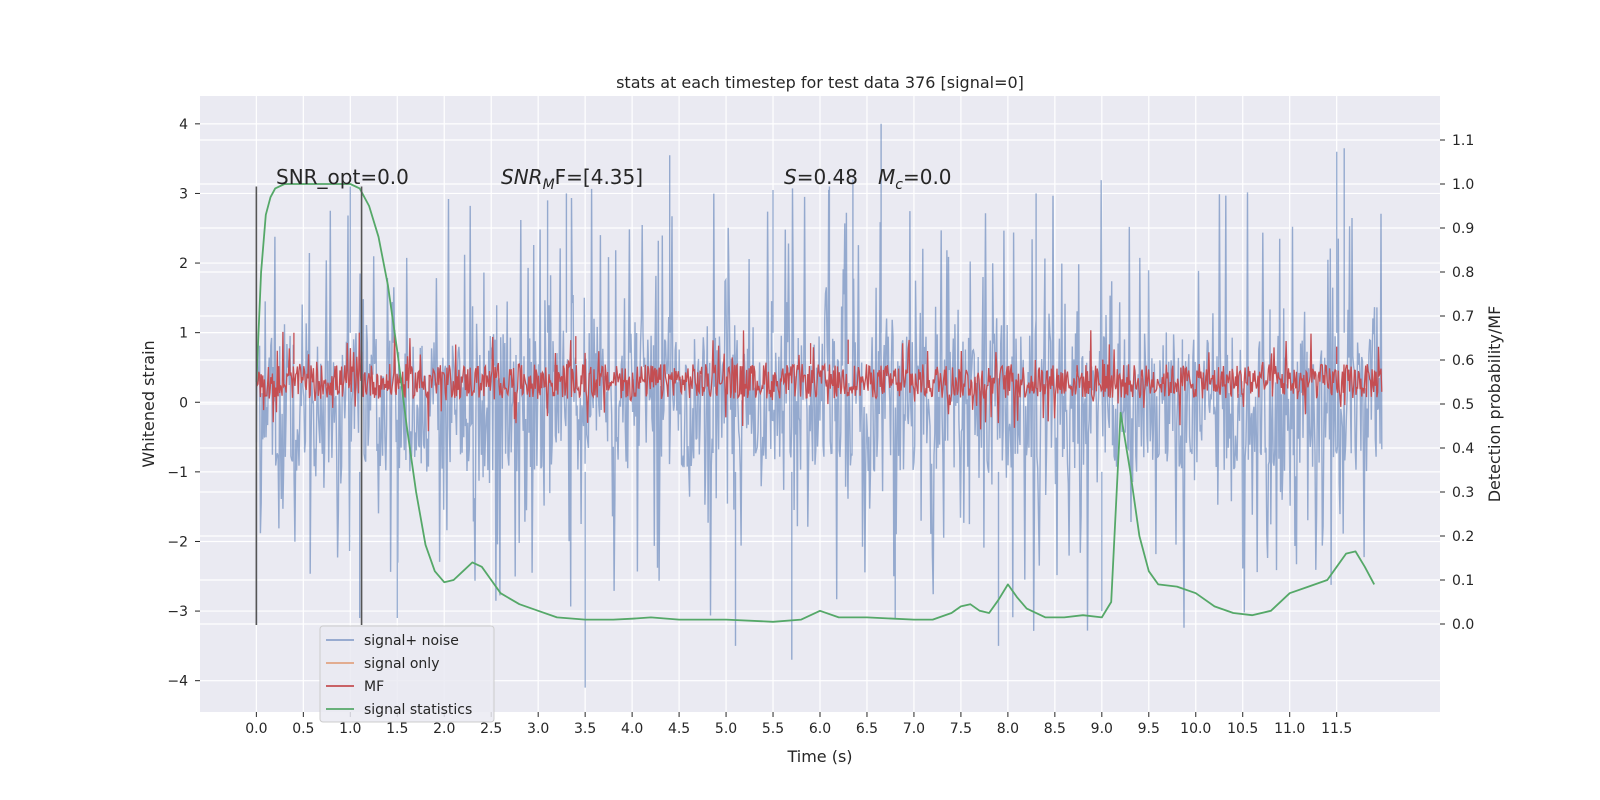 Image resolution: width=1600 pixels, height=800 pixels. Describe the element at coordinates (790, 177) in the screenshot. I see `annotation-s-symbol: S` at that location.